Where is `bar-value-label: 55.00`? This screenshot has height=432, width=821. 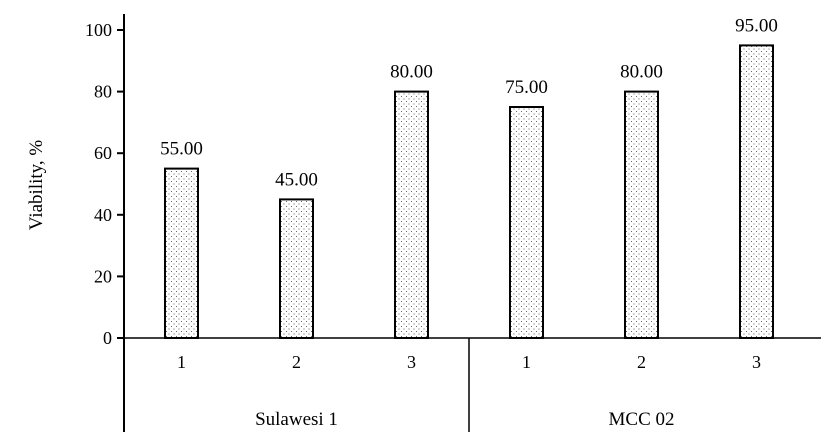 bar-value-label: 55.00 is located at coordinates (181, 149).